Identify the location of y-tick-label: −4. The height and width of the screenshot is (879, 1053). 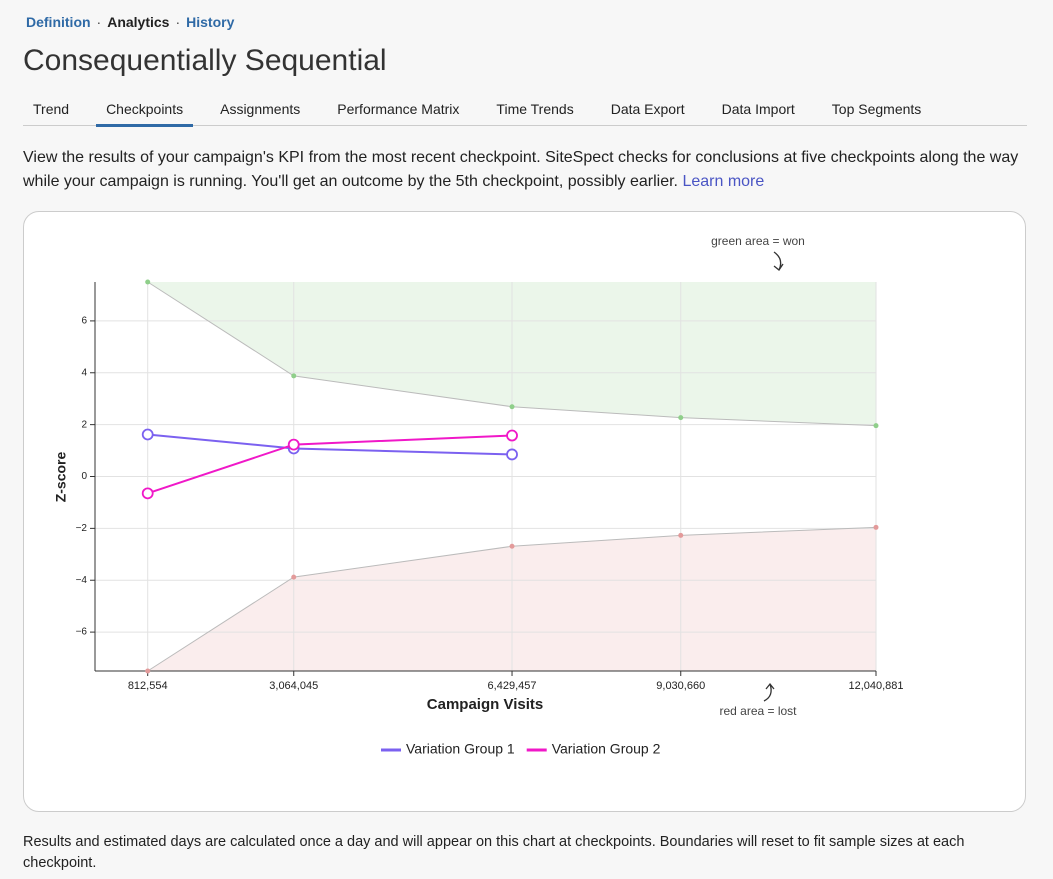
(82, 580).